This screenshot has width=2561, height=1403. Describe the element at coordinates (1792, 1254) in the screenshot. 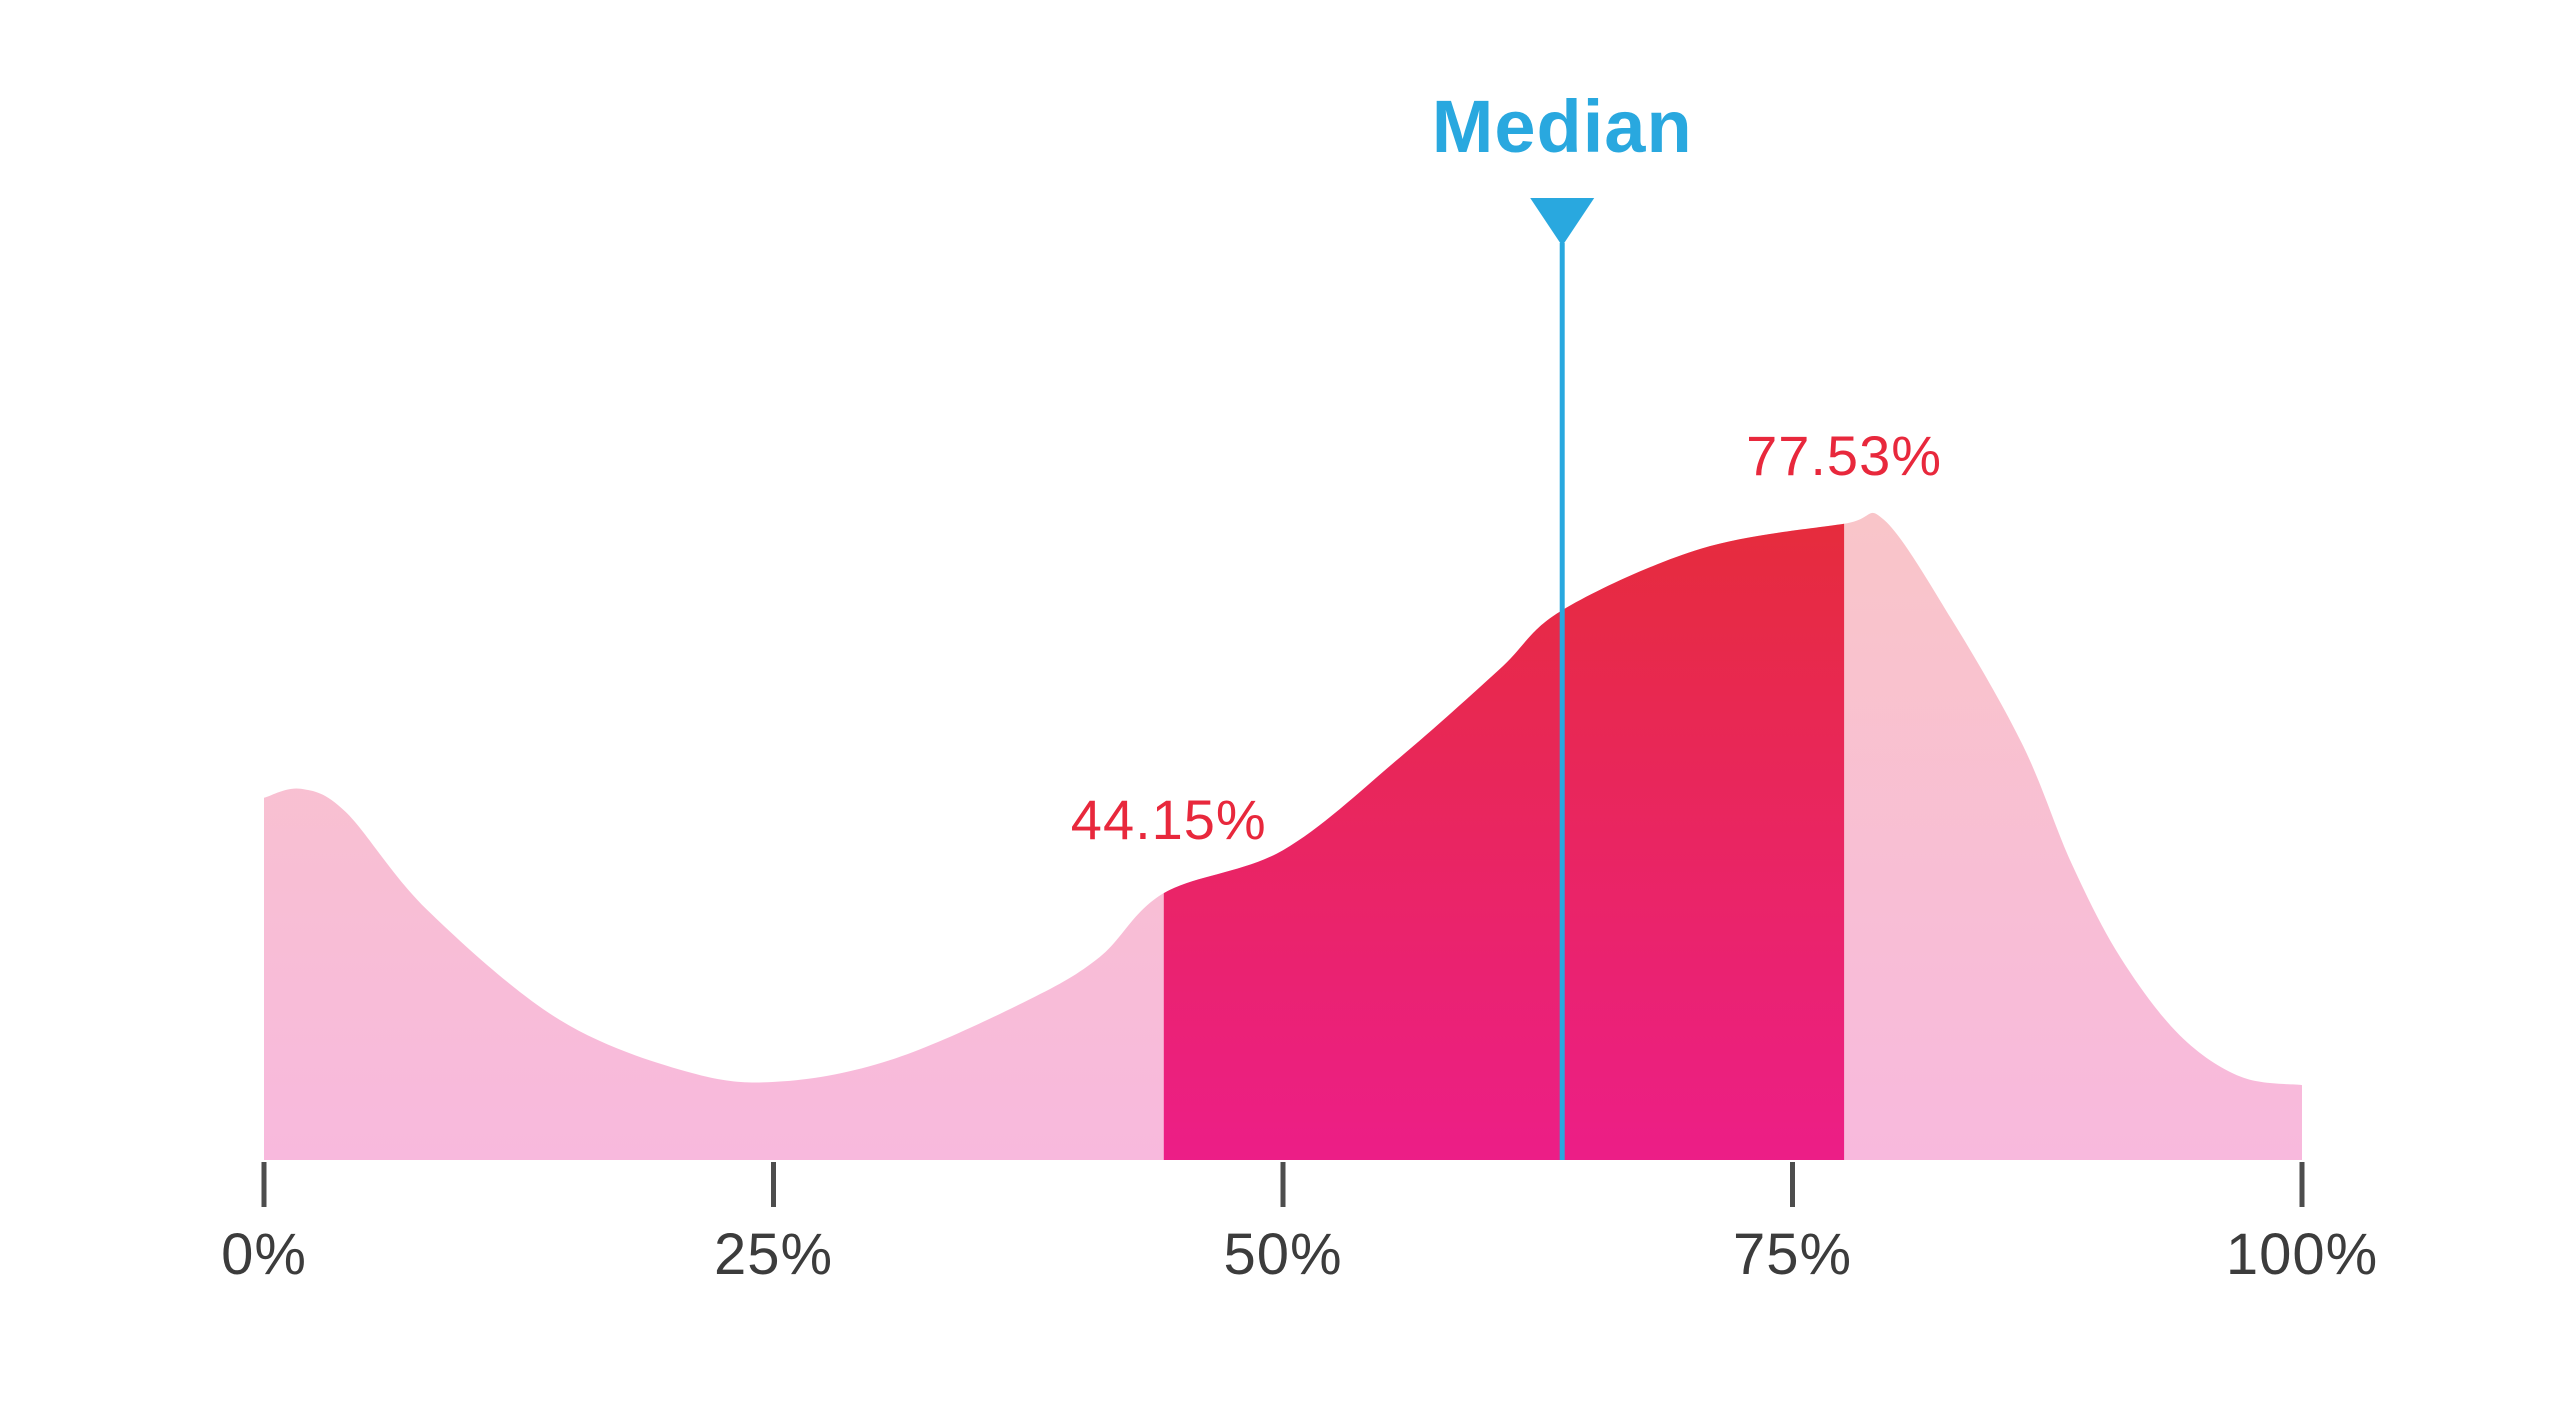

I see `x-axis-tick-label-75: 75%` at that location.